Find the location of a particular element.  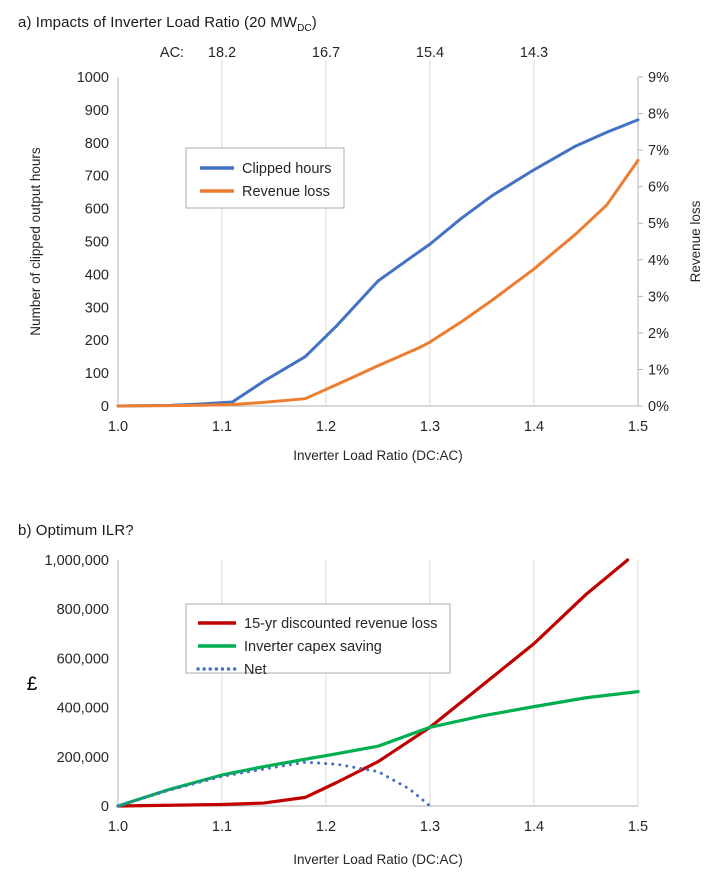

y-axis-left-tick-6: 600 is located at coordinates (97, 210).